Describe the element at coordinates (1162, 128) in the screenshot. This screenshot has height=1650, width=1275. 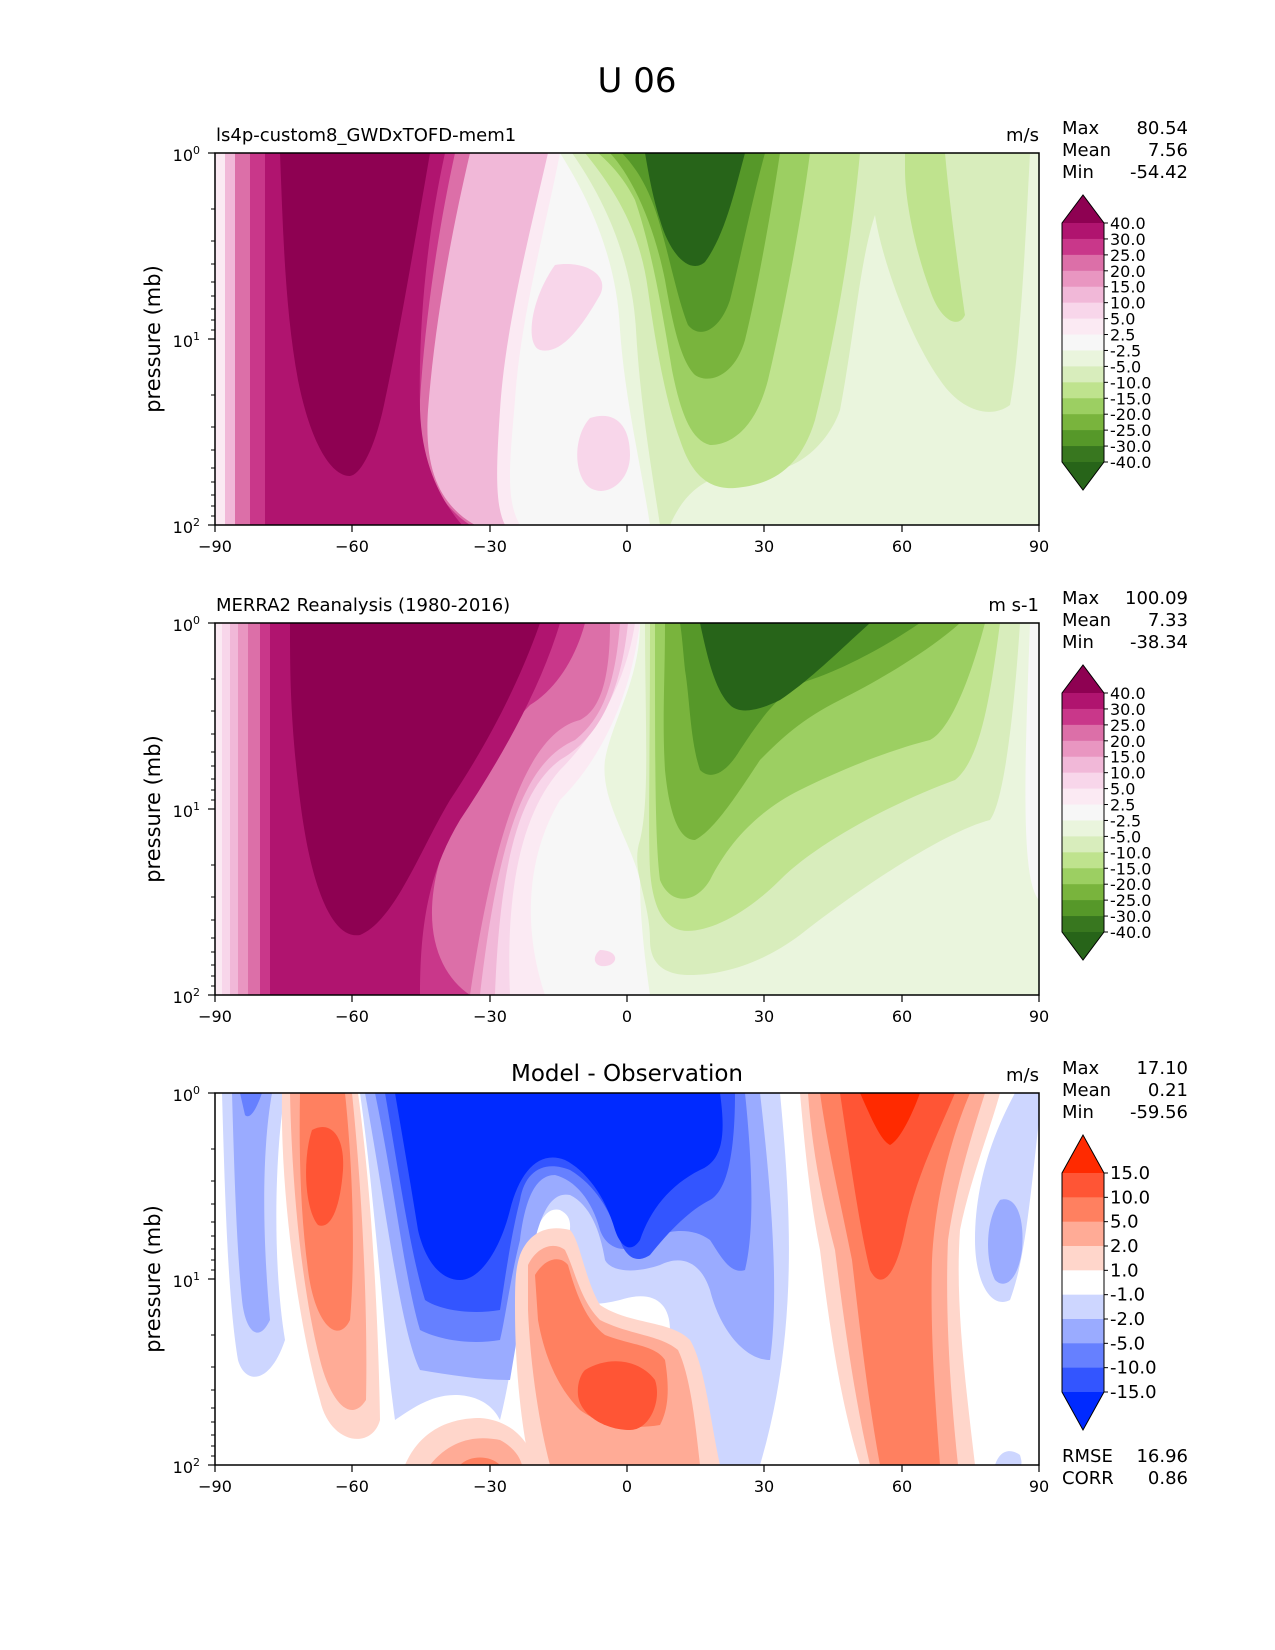
I see `stat-value: 80.54` at that location.